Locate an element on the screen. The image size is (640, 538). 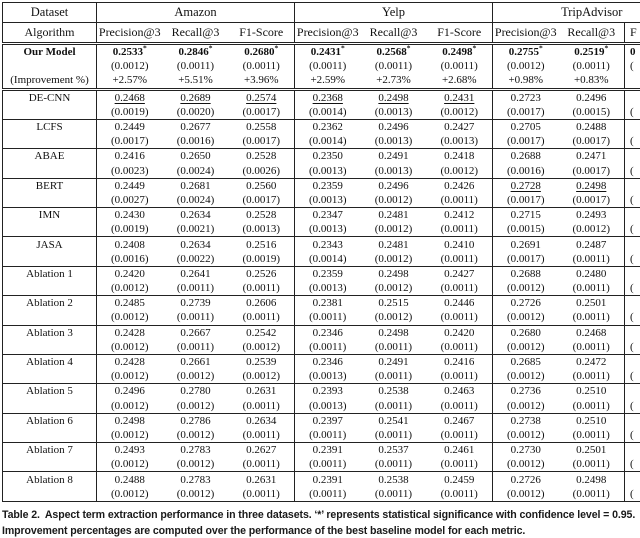
metric-value: 0.2560 is located at coordinates (261, 185).